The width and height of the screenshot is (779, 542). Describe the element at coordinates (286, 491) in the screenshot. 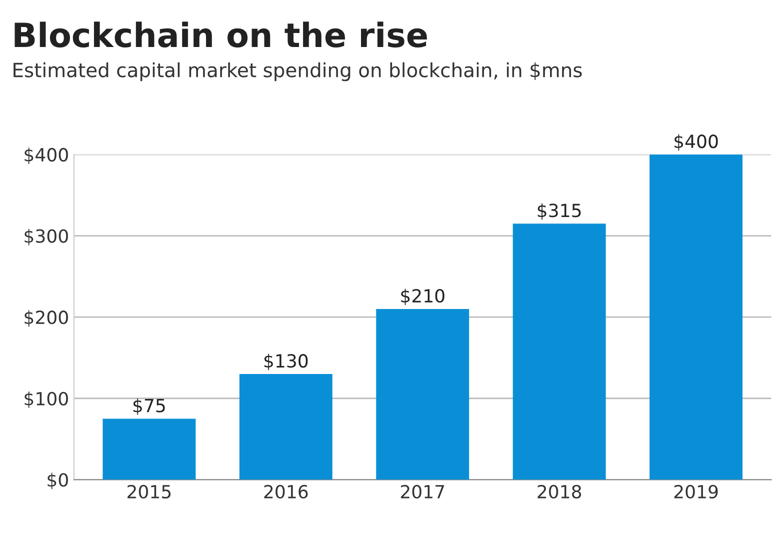

I see `x-tick-label: 2016` at that location.